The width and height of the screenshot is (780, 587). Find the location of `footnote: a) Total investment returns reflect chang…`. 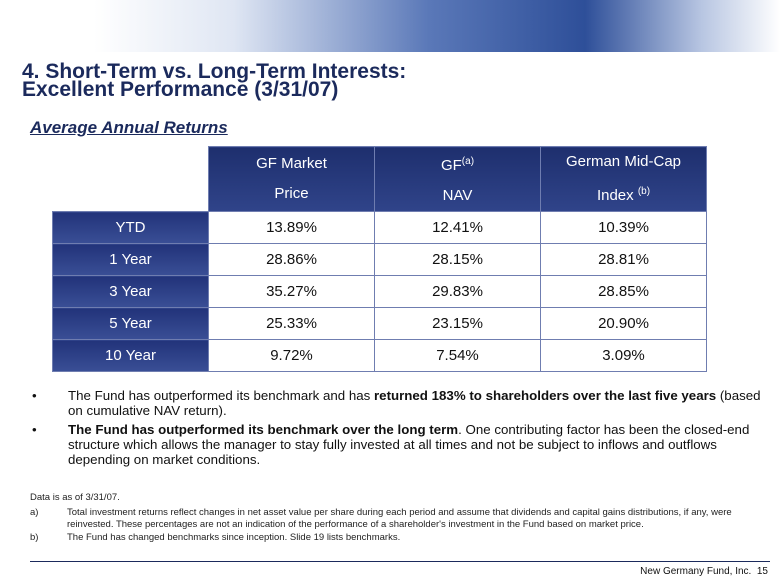

footnote: a) Total investment returns reflect chang… is located at coordinates (395, 519).